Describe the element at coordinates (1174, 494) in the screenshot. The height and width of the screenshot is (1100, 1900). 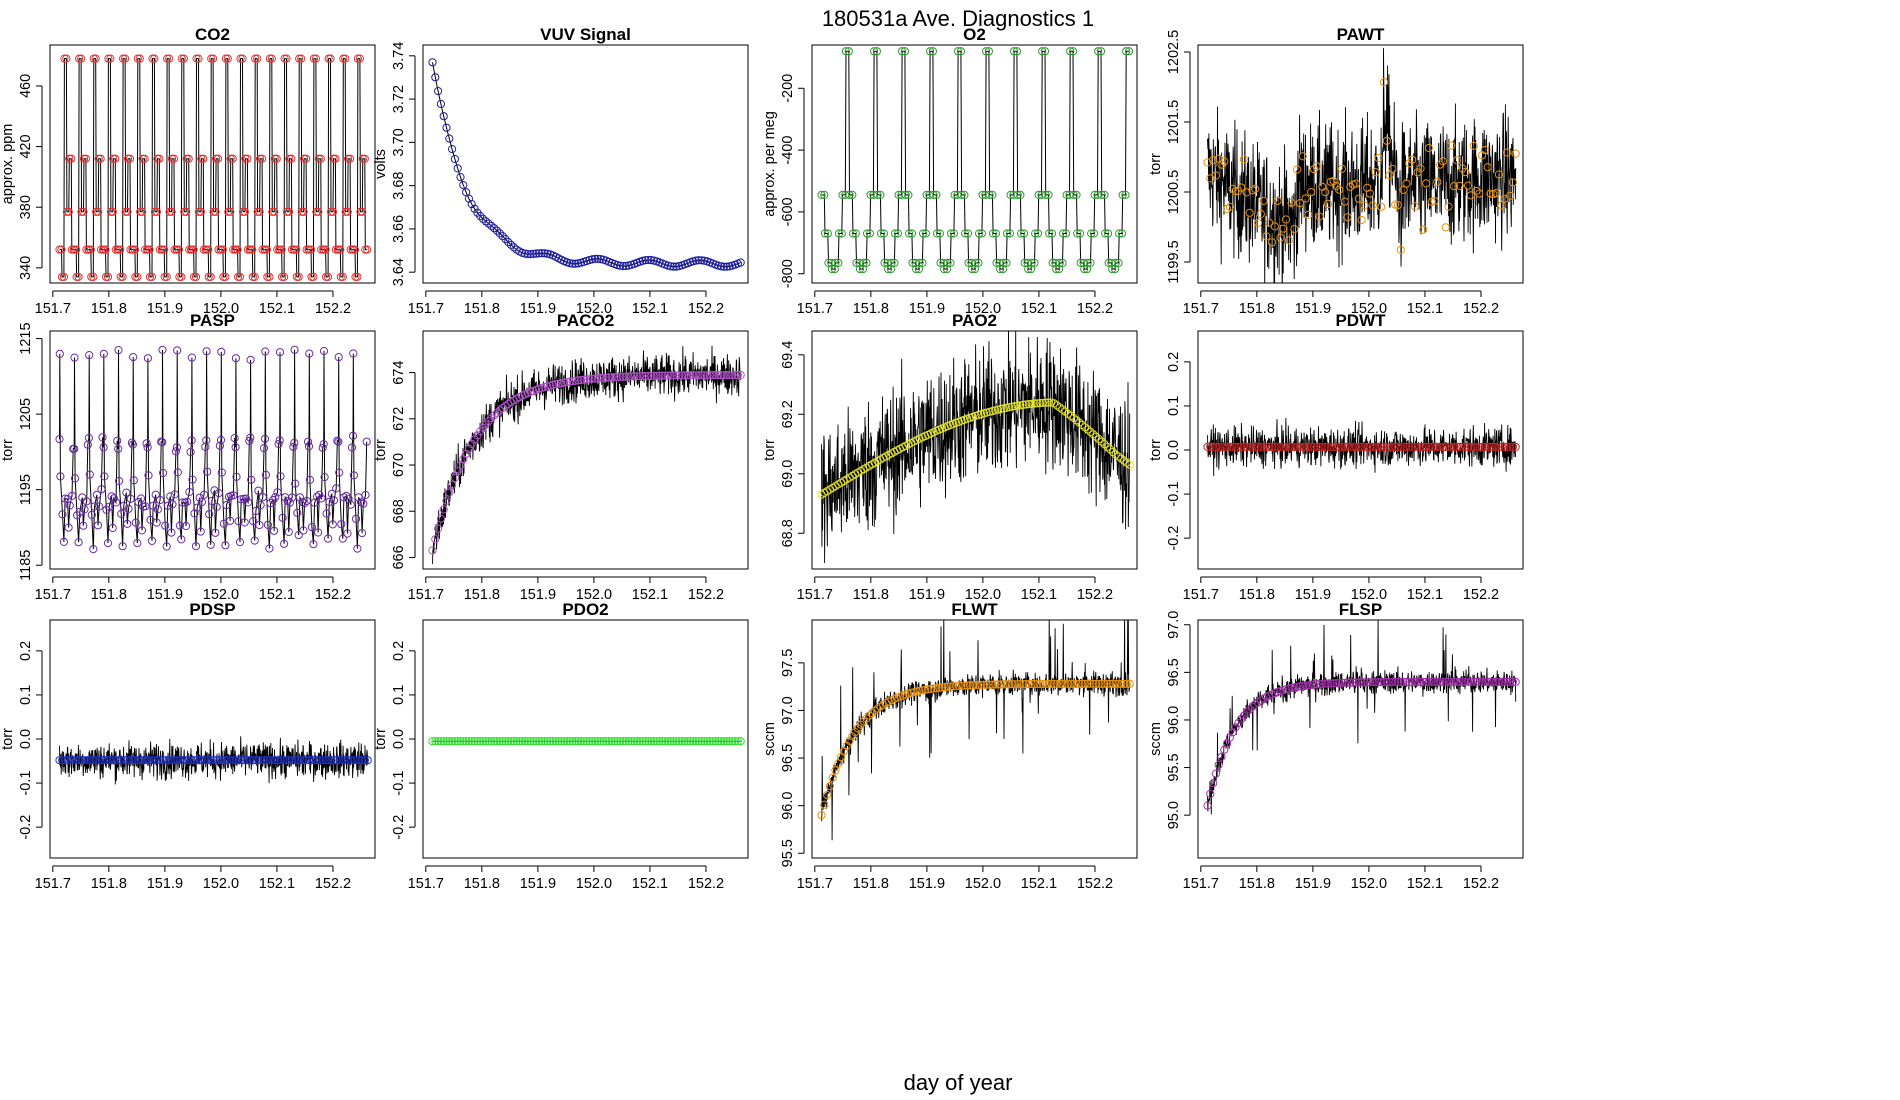
I see `y-tick-label: -0.1` at that location.